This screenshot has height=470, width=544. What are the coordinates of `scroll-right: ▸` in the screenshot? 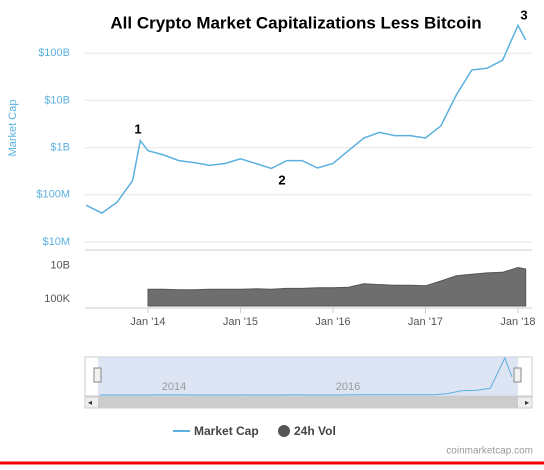 It's located at (527, 402).